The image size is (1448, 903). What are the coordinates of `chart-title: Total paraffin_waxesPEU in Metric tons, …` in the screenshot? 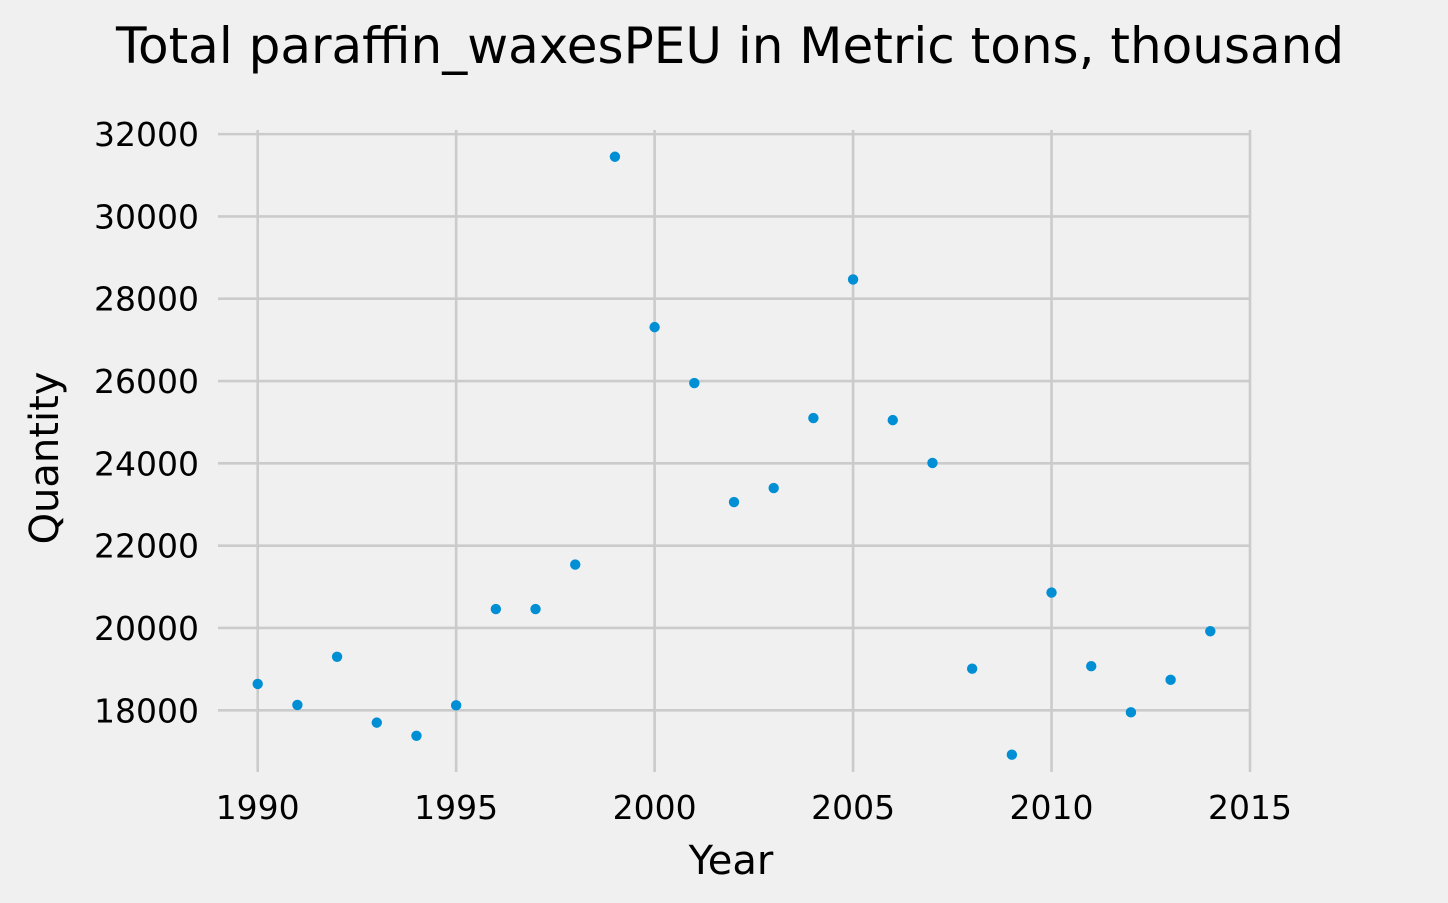 It's located at (729, 46).